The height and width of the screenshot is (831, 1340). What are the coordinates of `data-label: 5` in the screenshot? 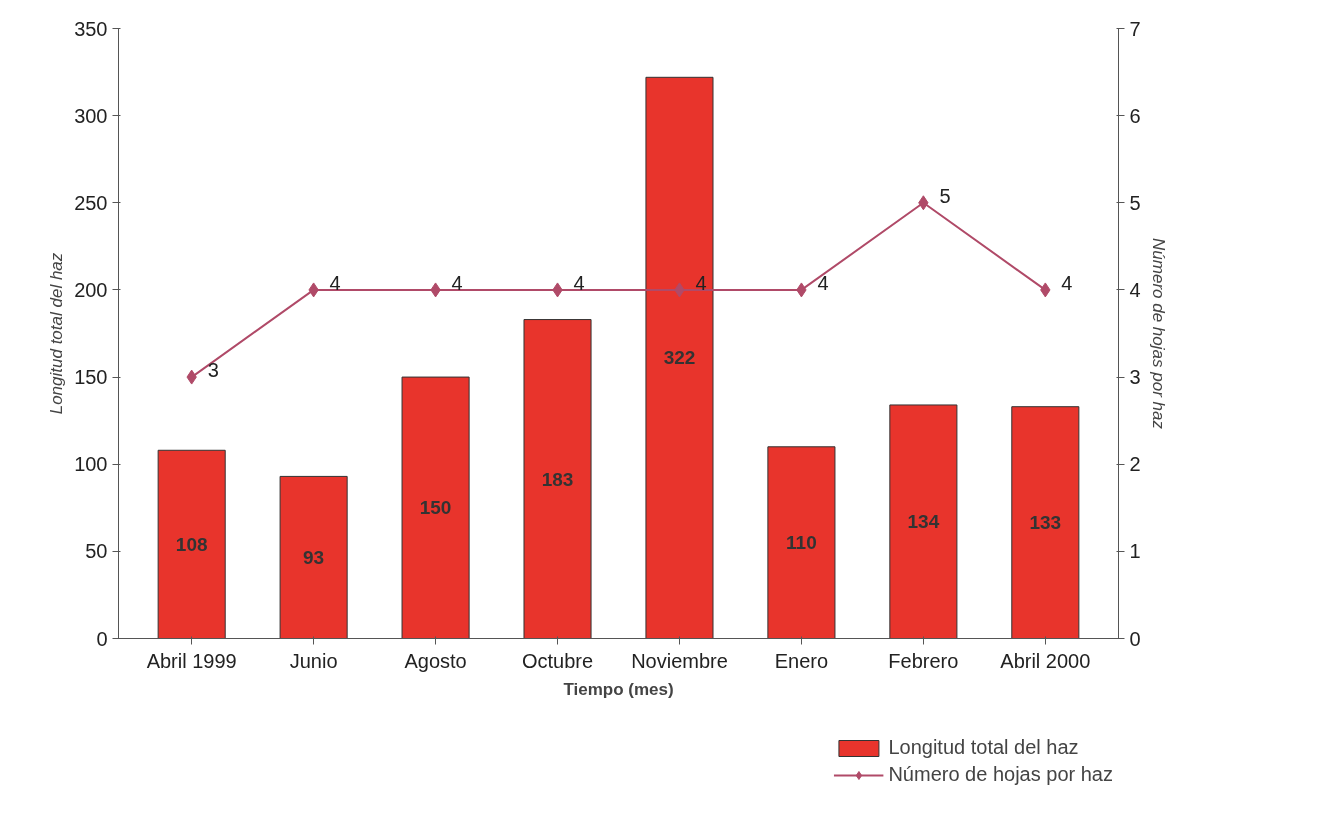 It's located at (945, 195).